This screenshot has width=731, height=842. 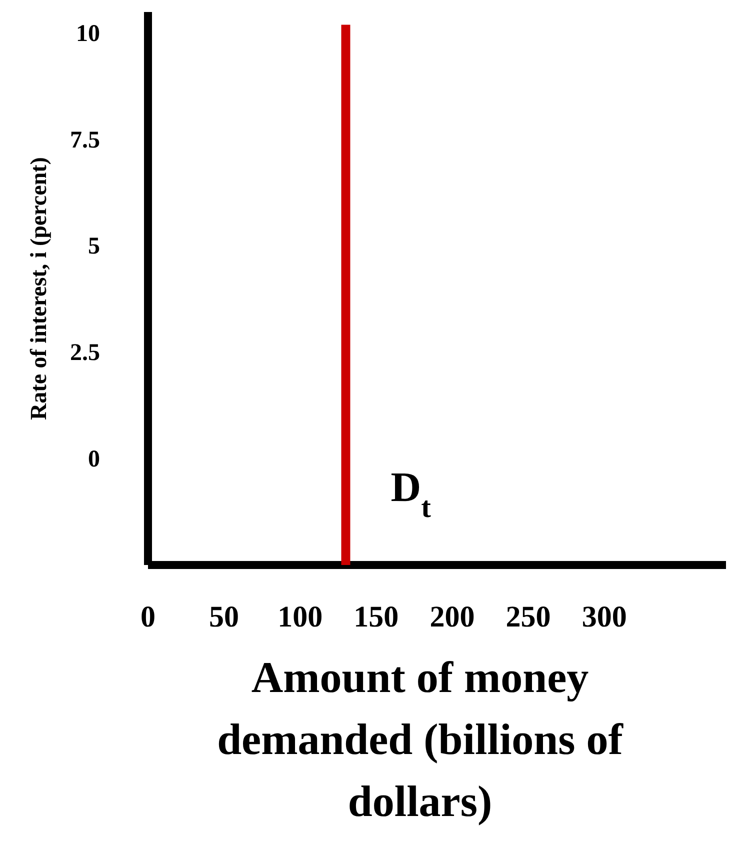 I want to click on y-tick-label: 2.5, so click(x=85, y=353).